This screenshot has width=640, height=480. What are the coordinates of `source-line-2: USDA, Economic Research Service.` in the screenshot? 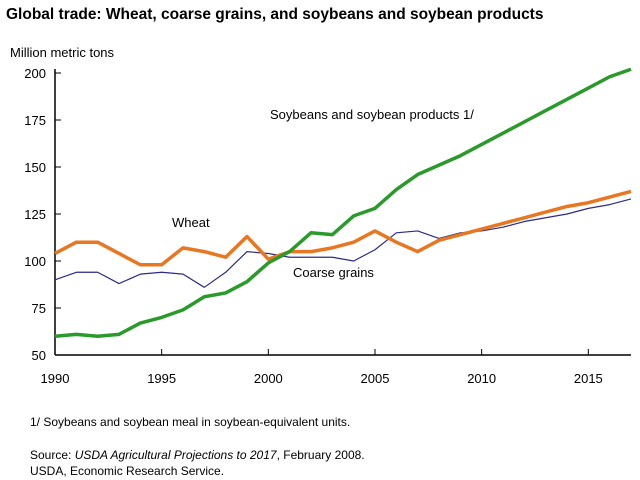 It's located at (127, 471).